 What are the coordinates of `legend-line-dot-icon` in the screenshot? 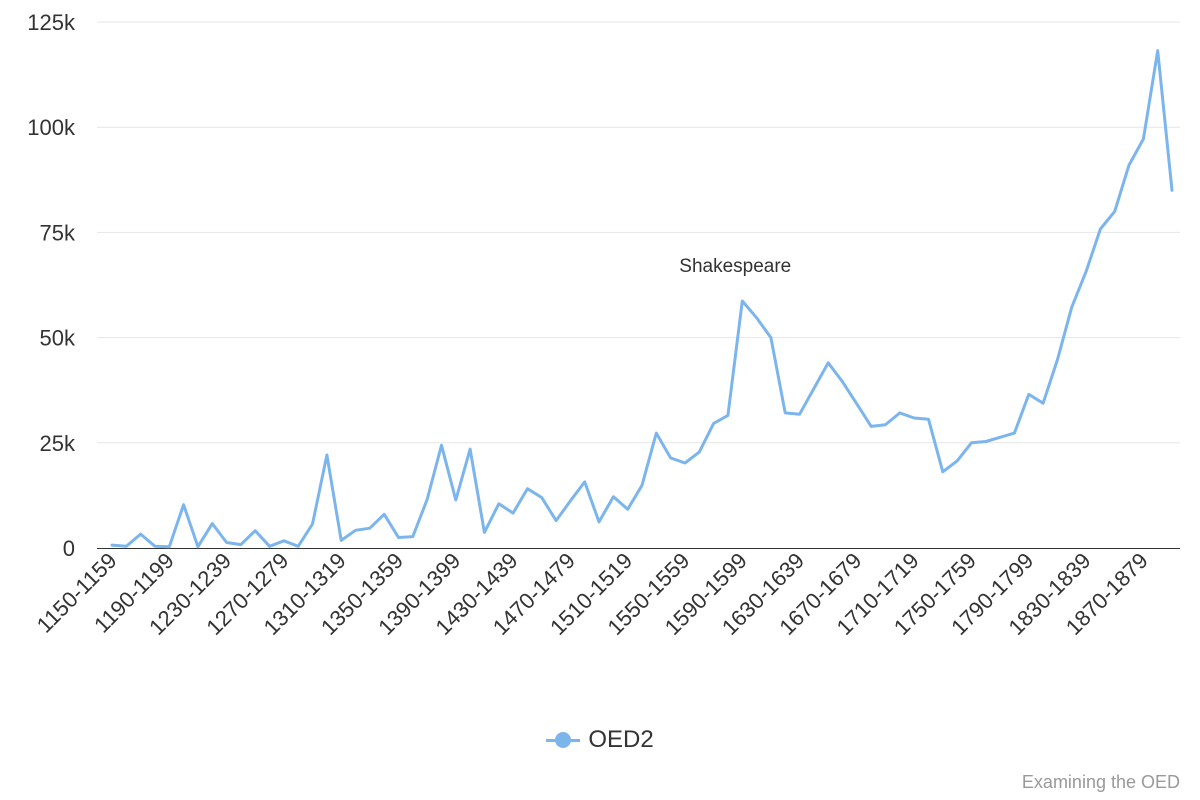 It's located at (563, 740).